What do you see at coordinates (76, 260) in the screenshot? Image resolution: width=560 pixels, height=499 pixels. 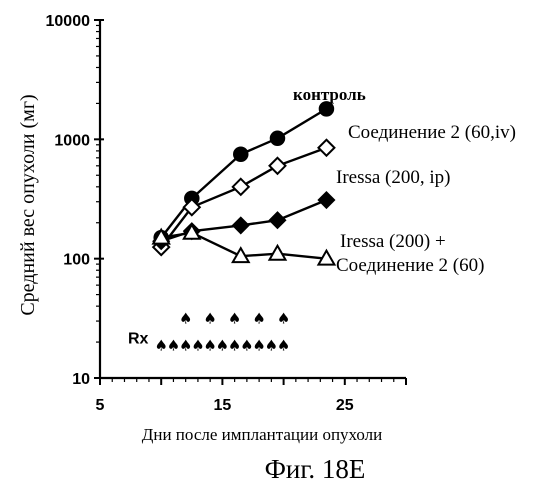 I see `y-tick-label: 100` at bounding box center [76, 260].